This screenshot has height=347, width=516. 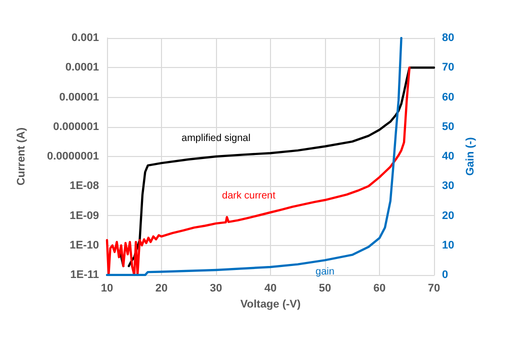 I want to click on y-tick-label: 1E-08, so click(x=84, y=186).